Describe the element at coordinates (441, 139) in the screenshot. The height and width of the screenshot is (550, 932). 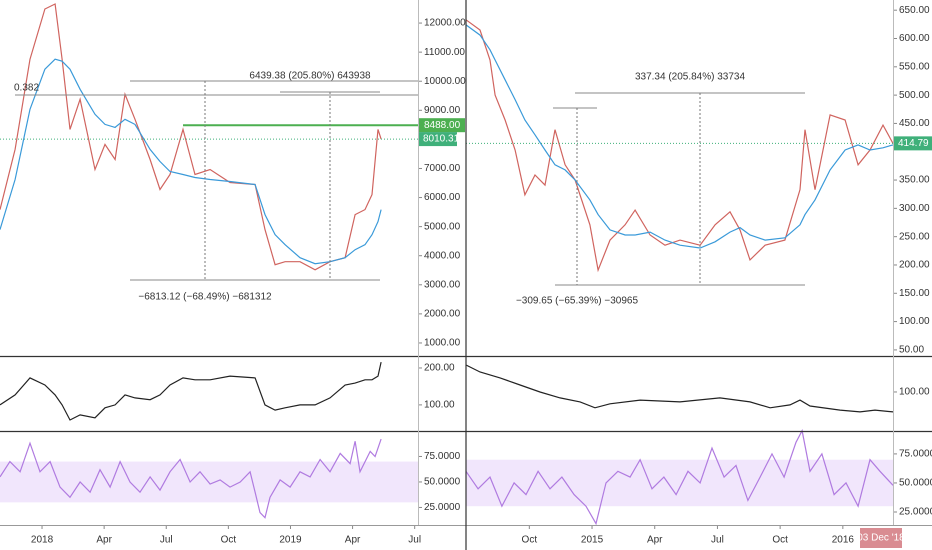
I see `last-price-label: 8010.31` at that location.